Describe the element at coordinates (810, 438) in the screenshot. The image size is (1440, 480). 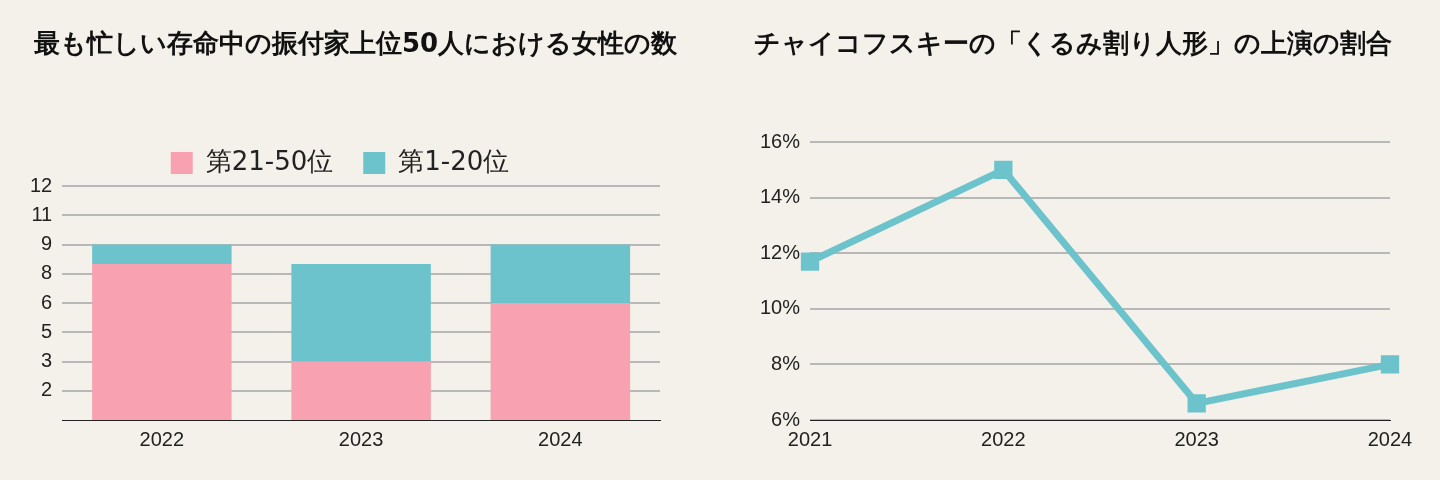
I see `x-tick-label: 2021` at that location.